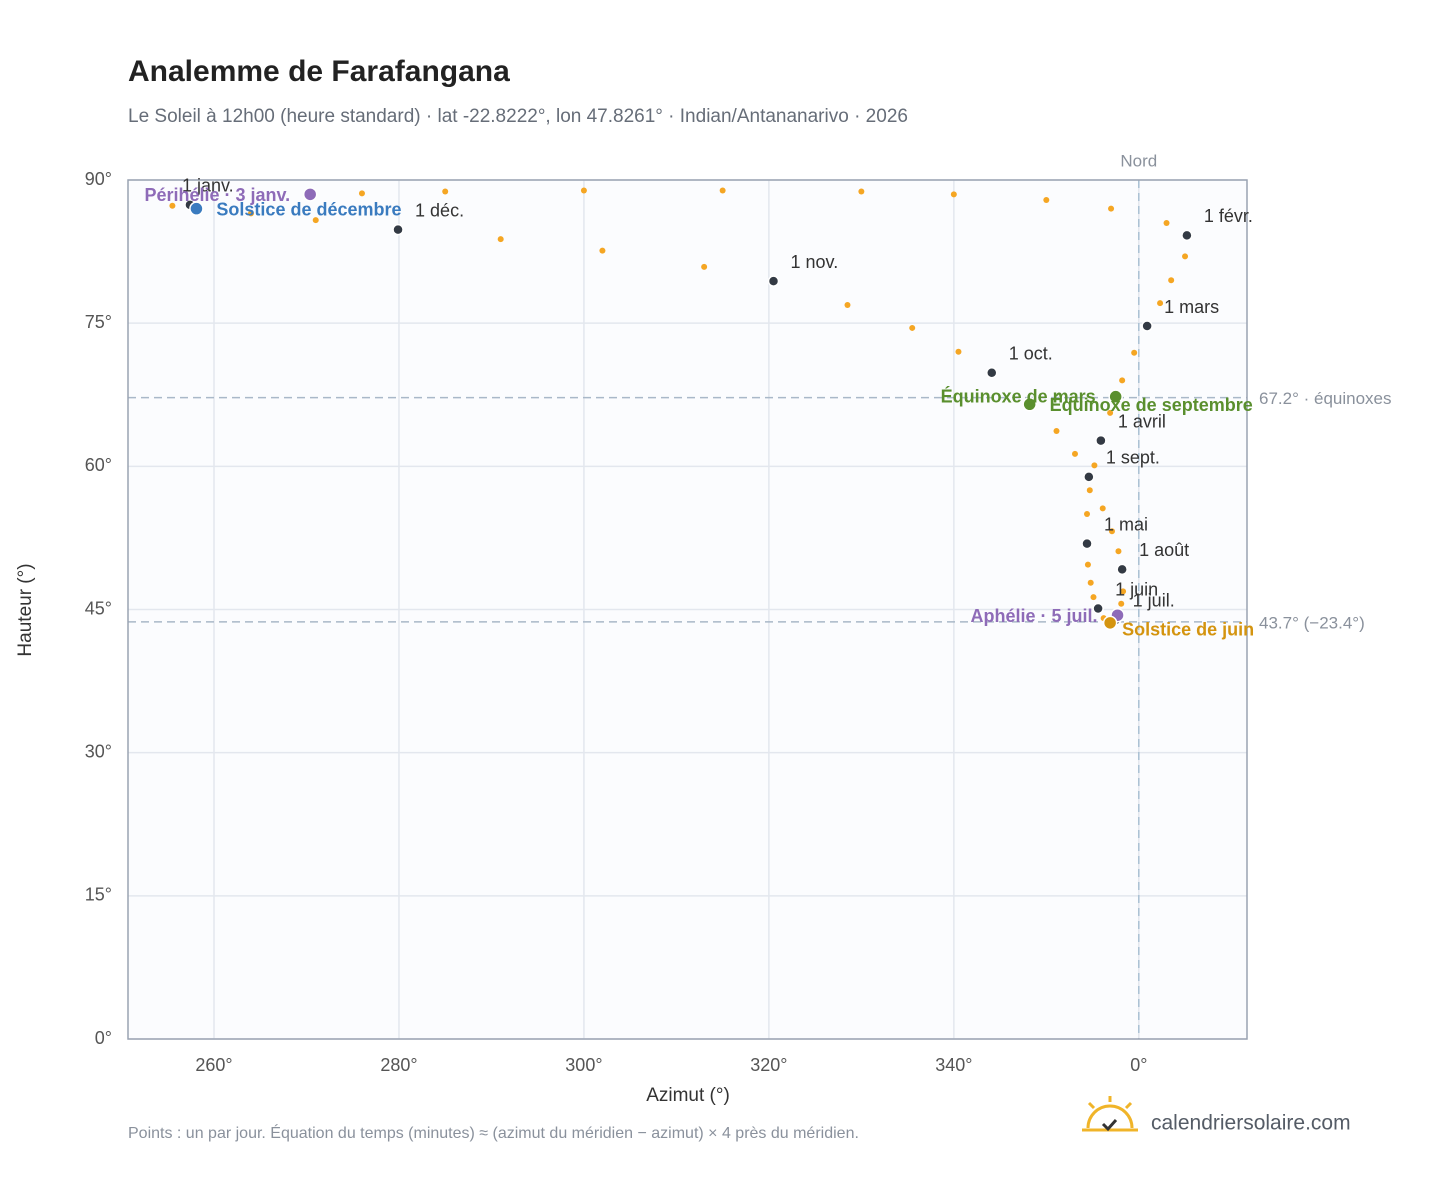  I want to click on y-tick-label: 75°, so click(98, 322).